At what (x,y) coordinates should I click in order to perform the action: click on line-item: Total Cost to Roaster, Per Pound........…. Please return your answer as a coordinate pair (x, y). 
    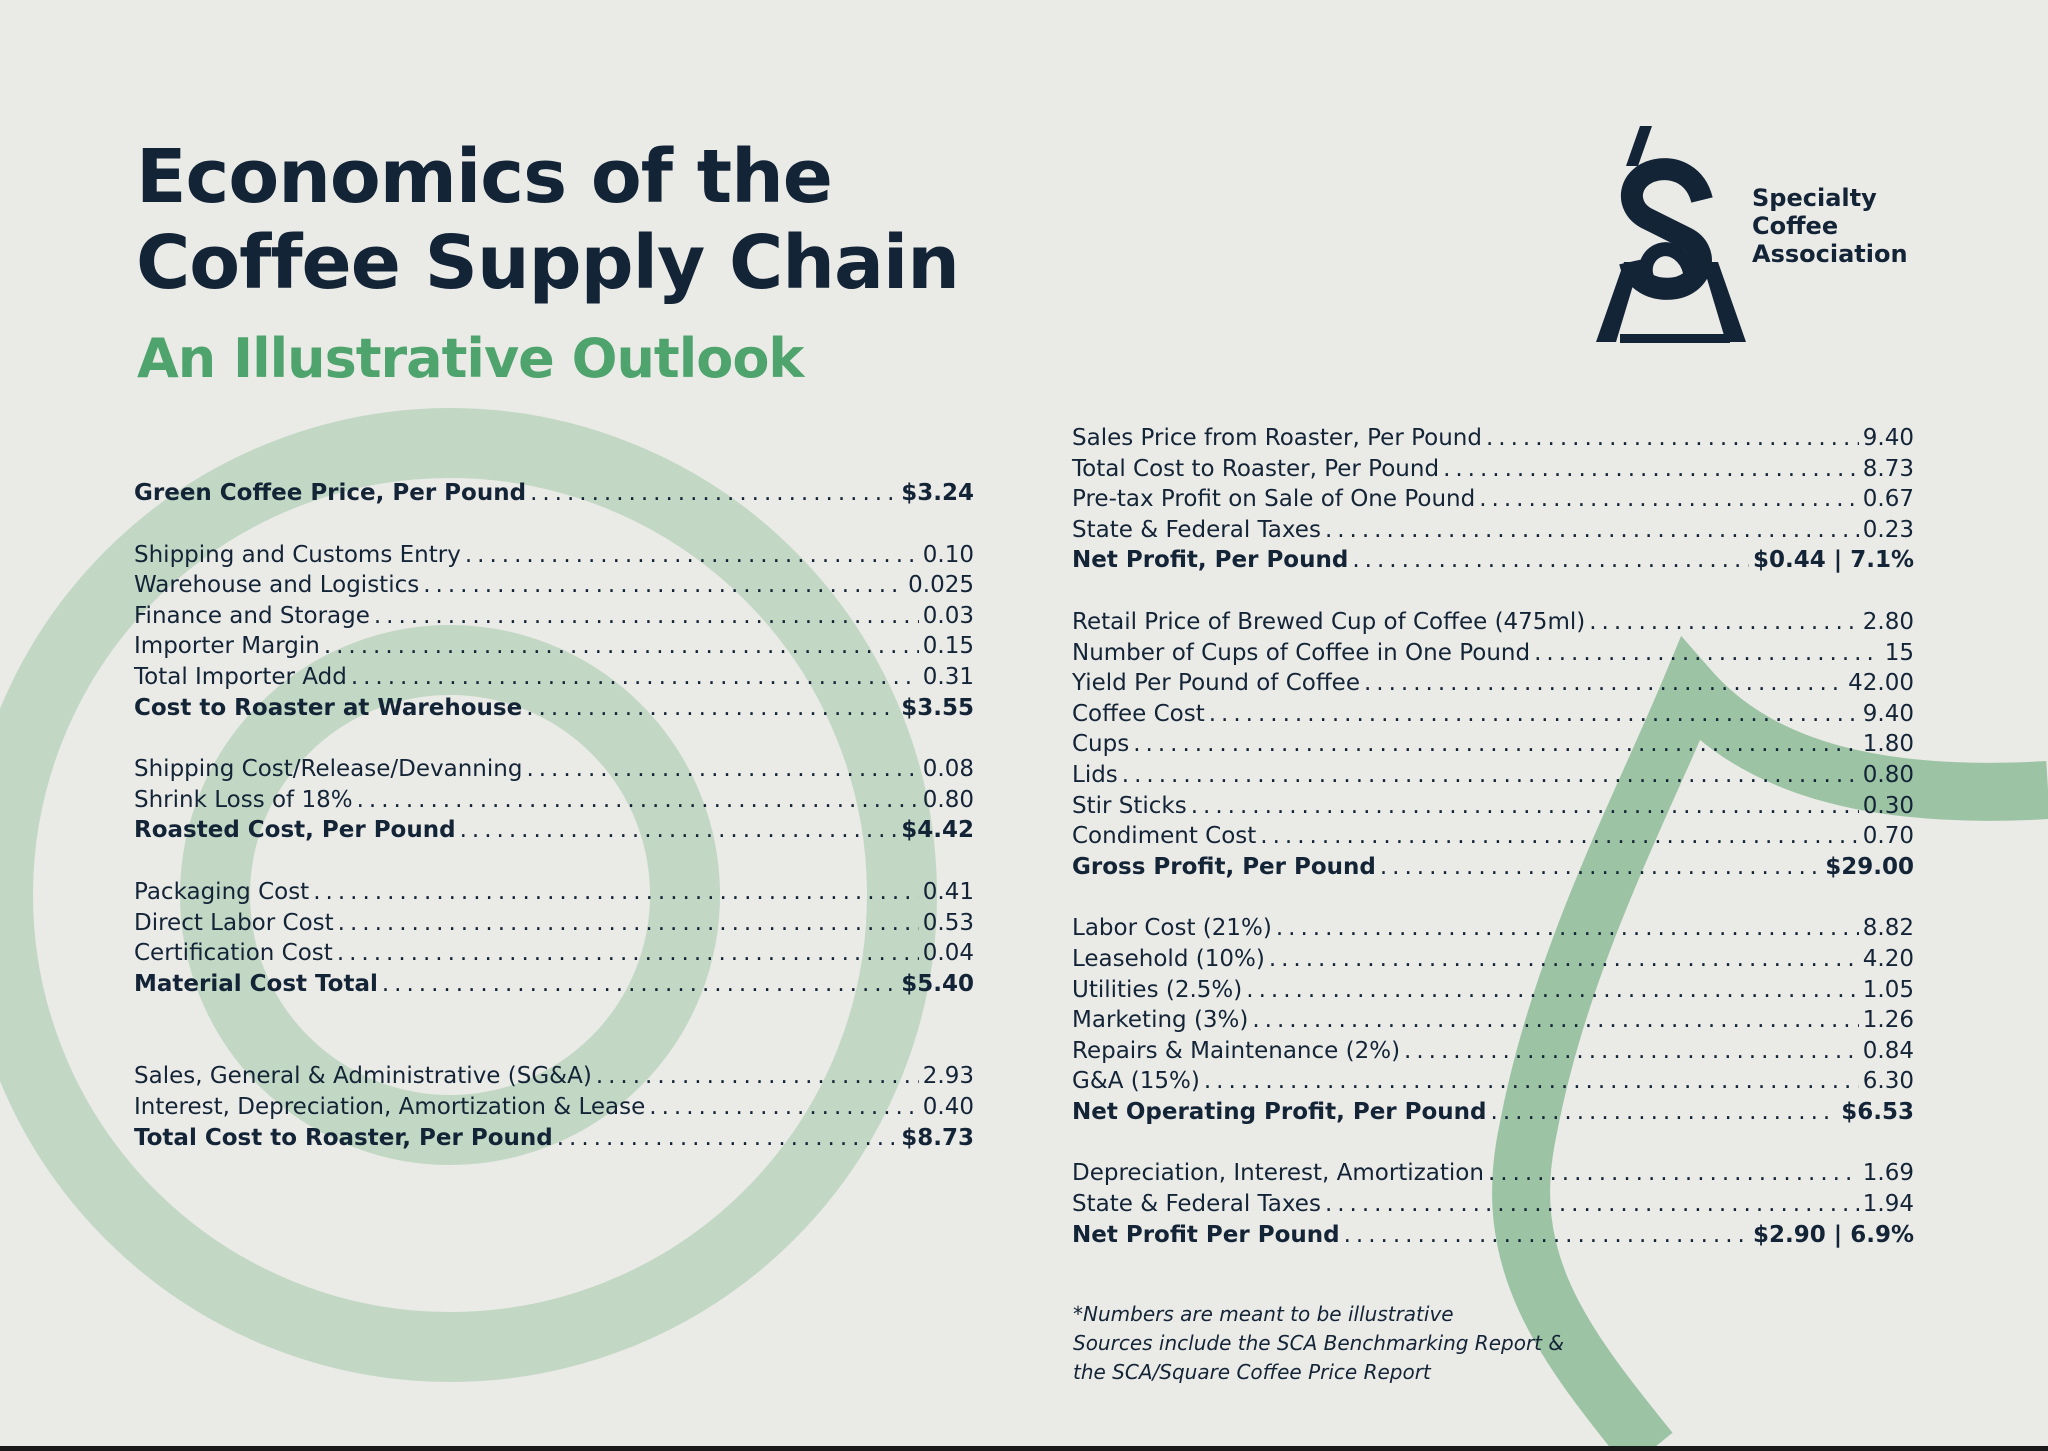
    Looking at the image, I should click on (1493, 469).